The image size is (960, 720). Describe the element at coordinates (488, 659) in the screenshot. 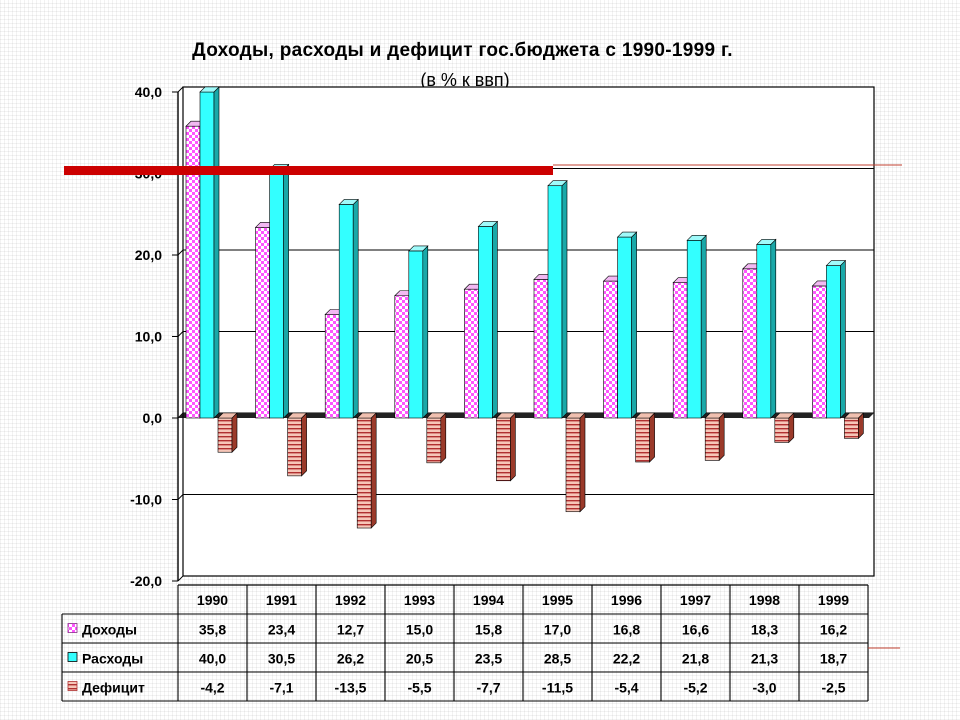

I see `data-label: 23,5` at that location.